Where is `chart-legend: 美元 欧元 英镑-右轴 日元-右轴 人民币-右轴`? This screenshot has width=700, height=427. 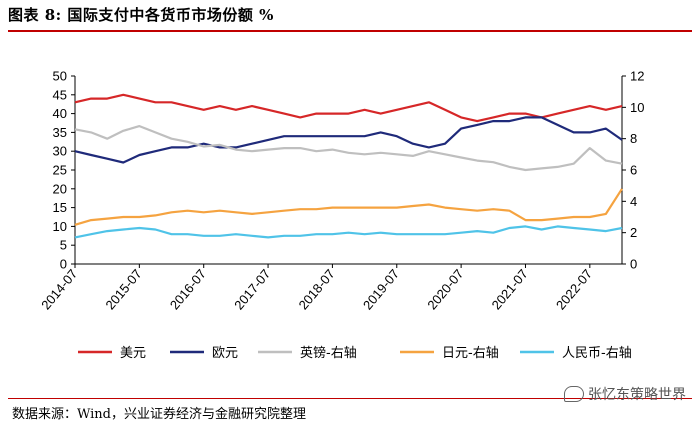
chart-legend: 美元 欧元 英镑-右轴 日元-右轴 人民币-右轴 is located at coordinates (355, 353).